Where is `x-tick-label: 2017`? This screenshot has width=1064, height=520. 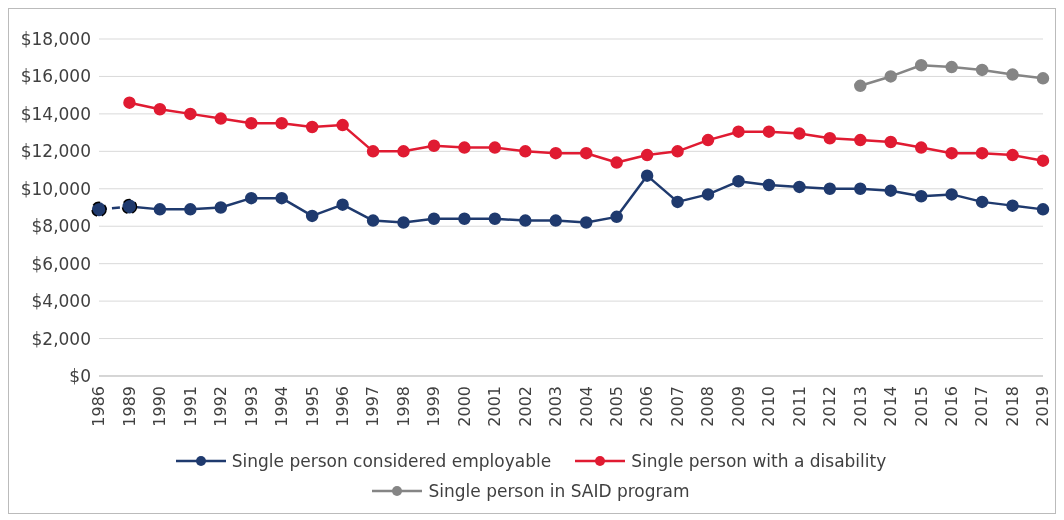
x-tick-label: 2017 is located at coordinates (982, 406).